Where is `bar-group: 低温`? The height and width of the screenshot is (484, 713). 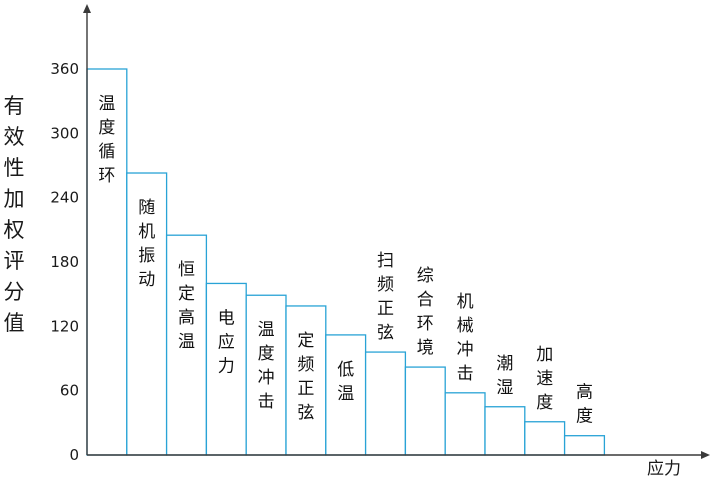 bar-group: 低温 is located at coordinates (346, 395).